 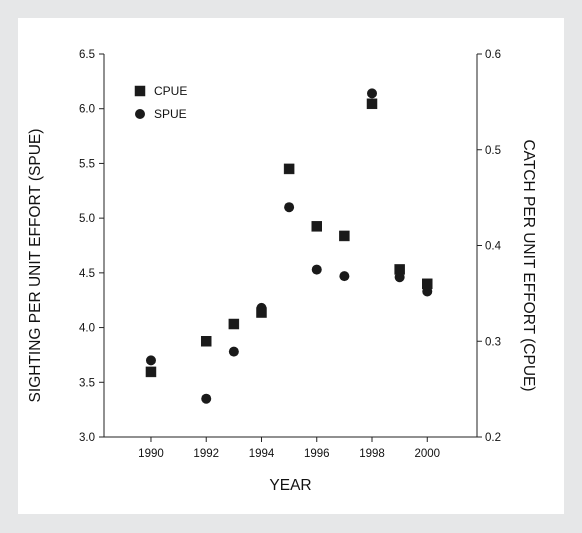 I want to click on x-axis-title: YEAR, so click(x=290, y=485).